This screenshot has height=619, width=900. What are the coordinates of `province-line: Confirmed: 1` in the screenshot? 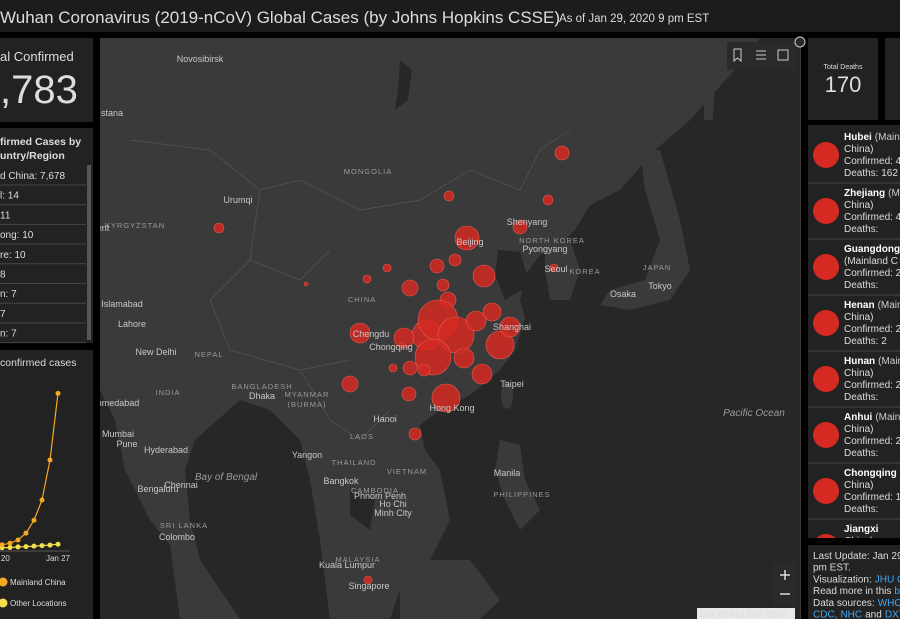 It's located at (872, 497).